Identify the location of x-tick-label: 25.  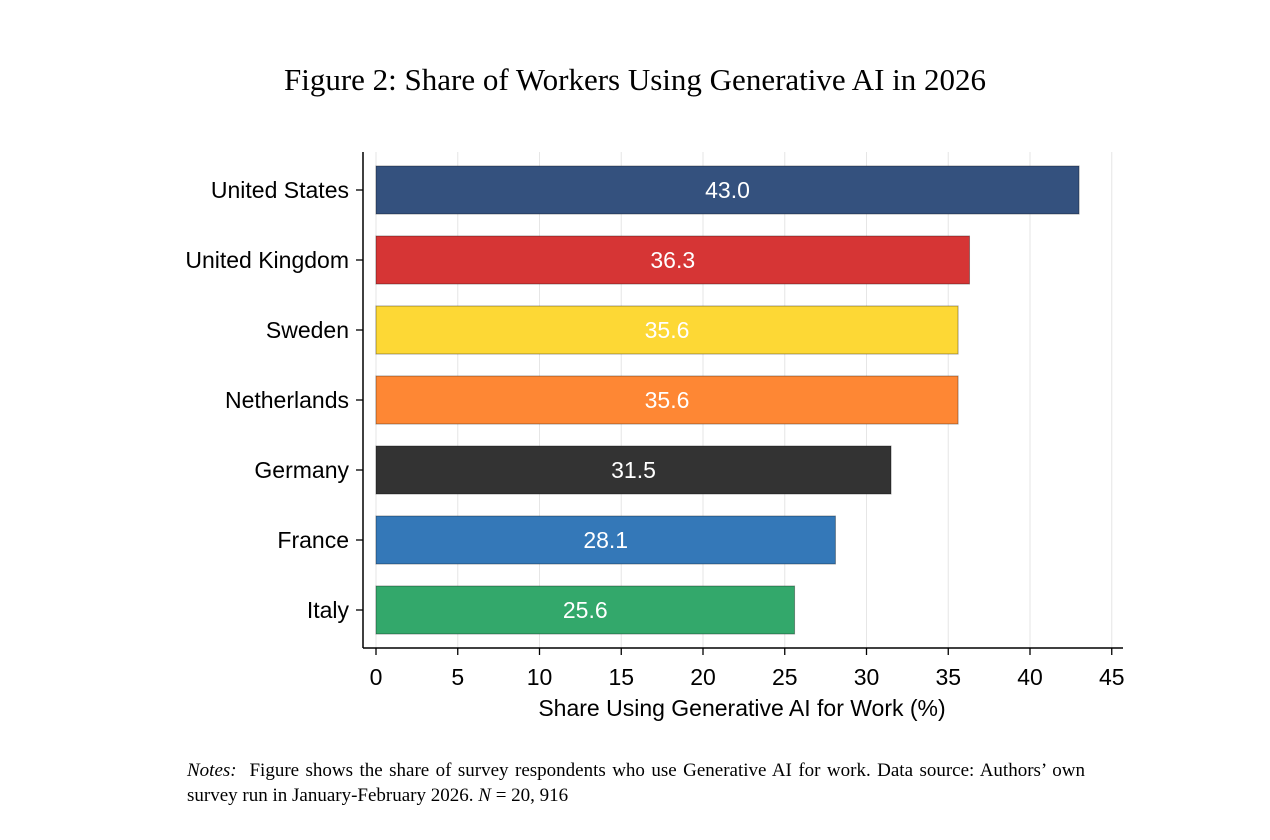
(785, 677).